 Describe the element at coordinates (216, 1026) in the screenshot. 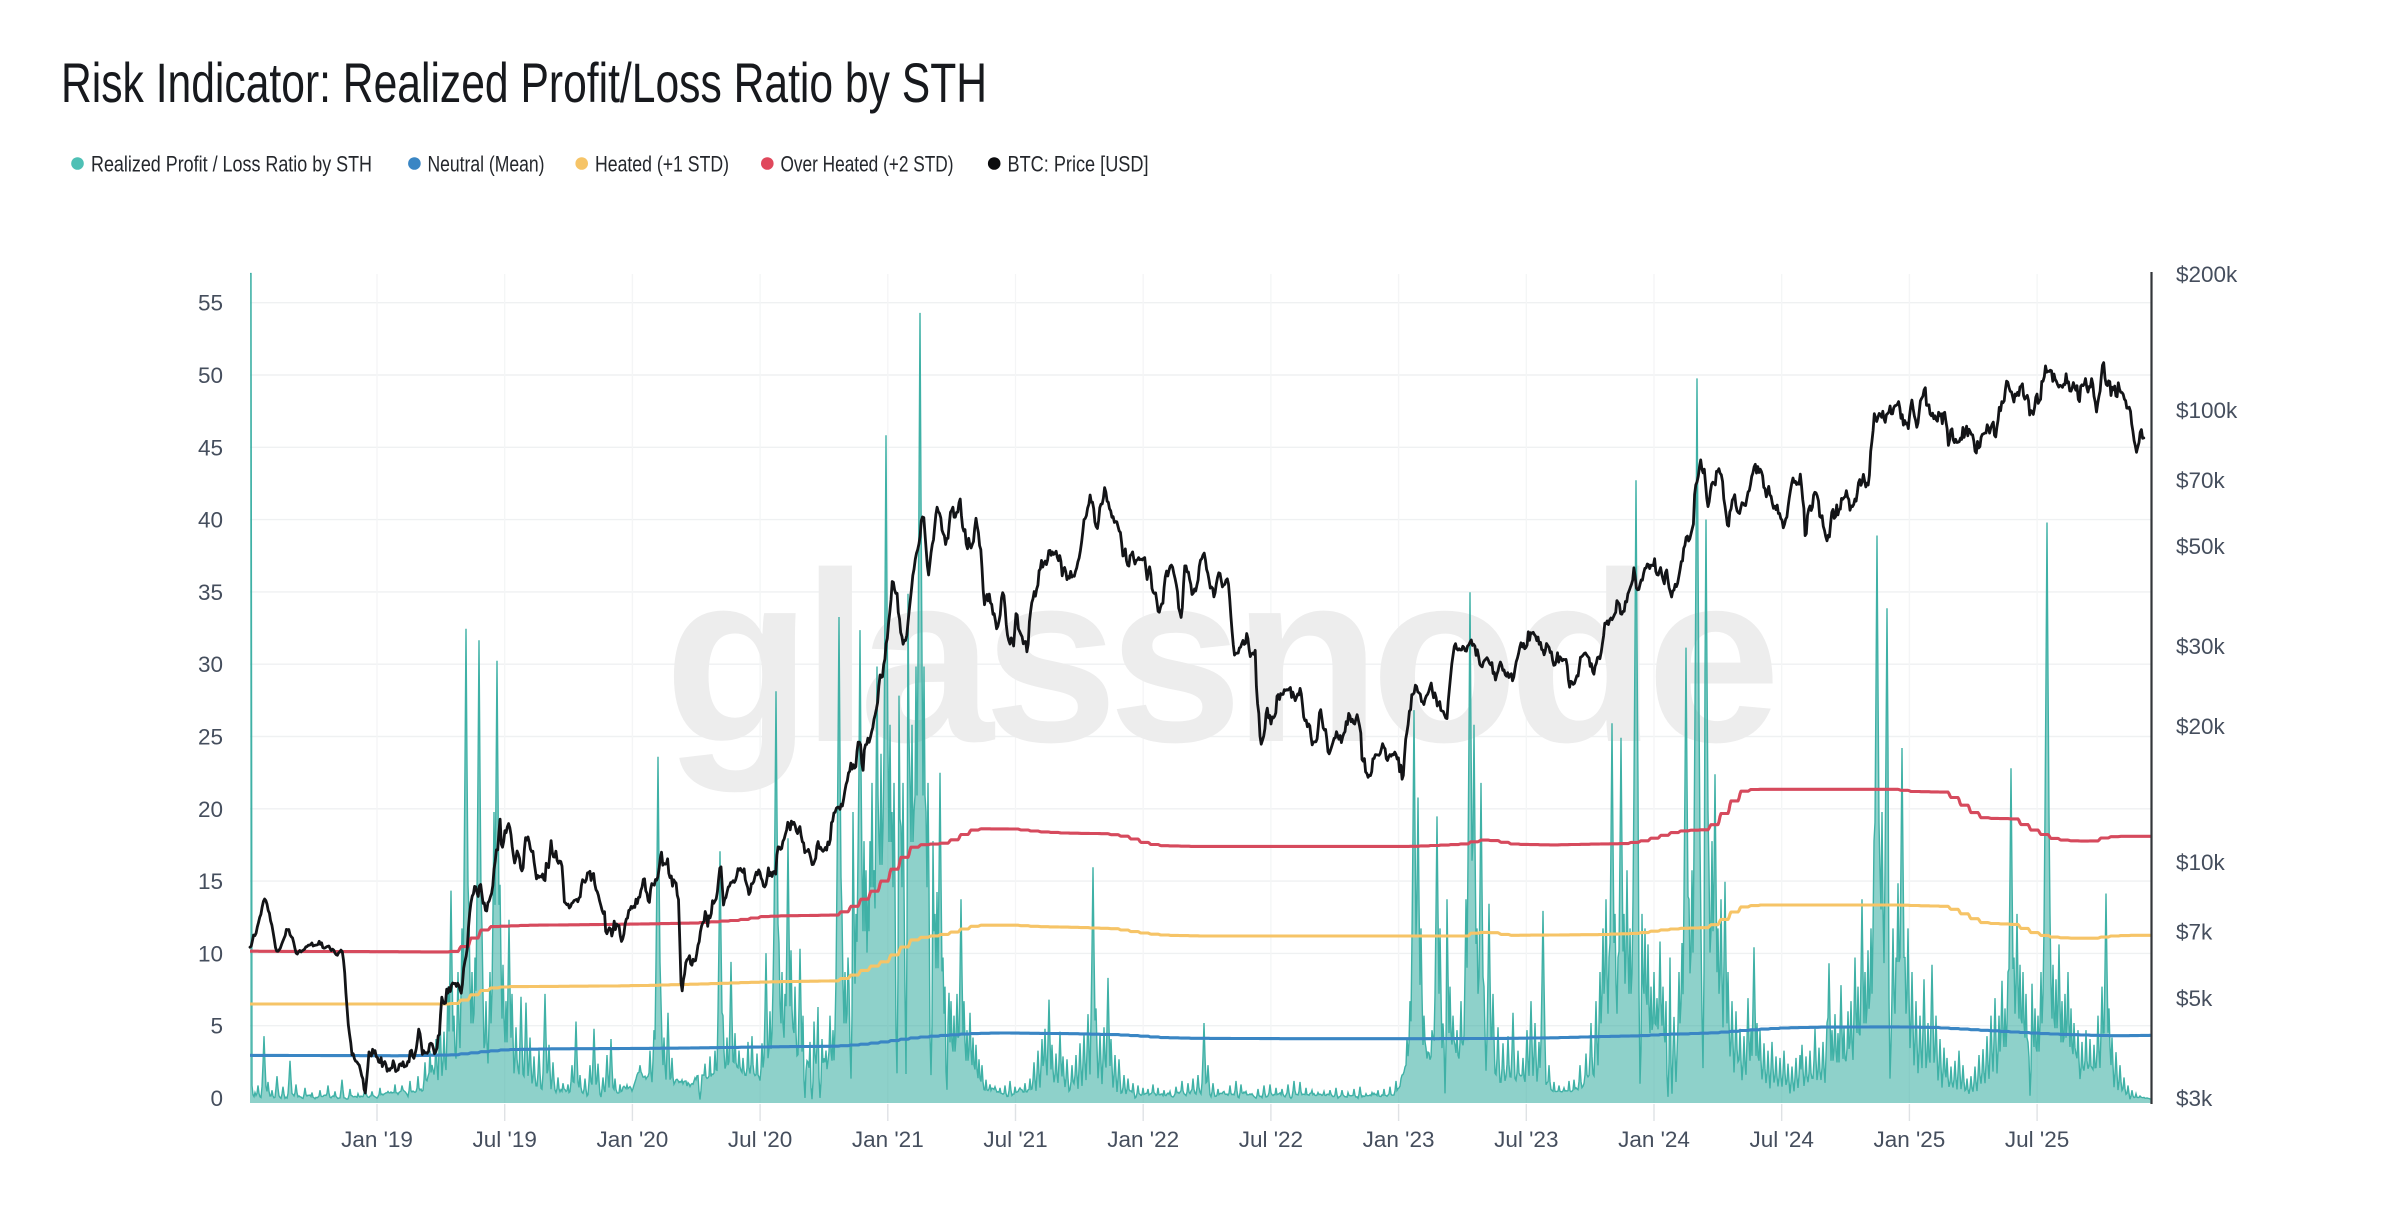

I see `svg-text: 5` at that location.